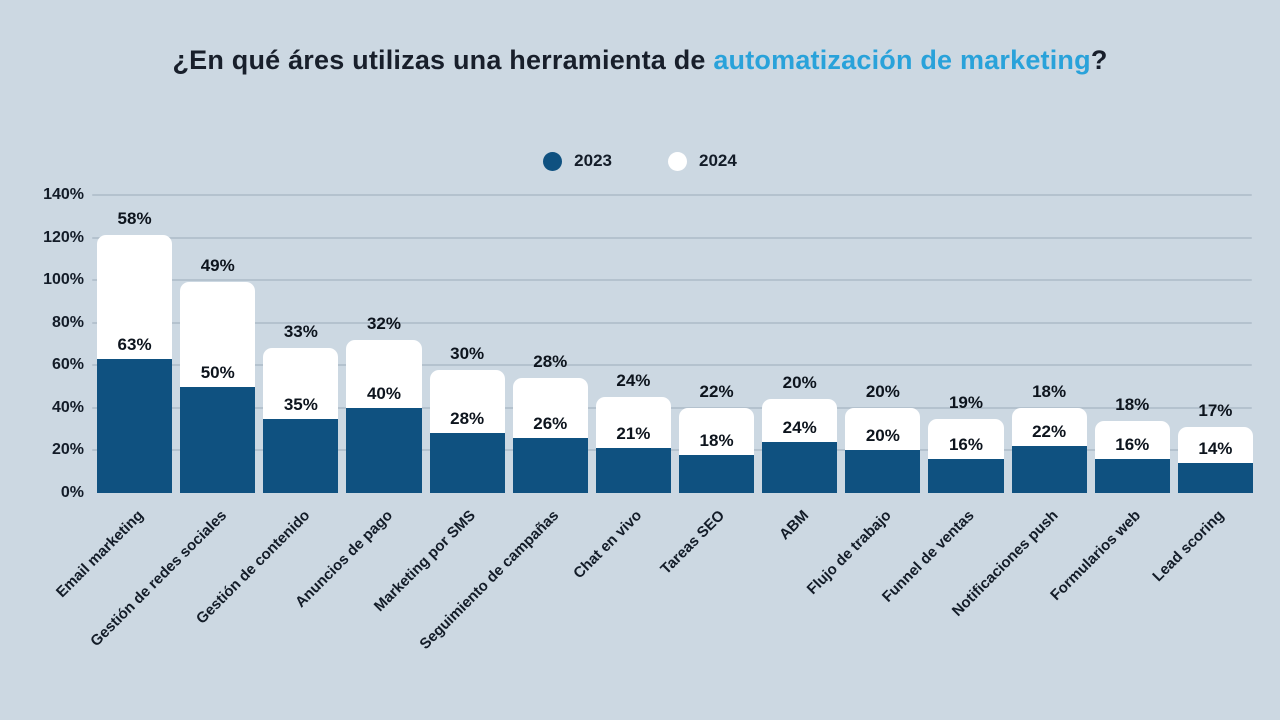 The width and height of the screenshot is (1280, 720). I want to click on value-label-2024: 33%, so click(300, 332).